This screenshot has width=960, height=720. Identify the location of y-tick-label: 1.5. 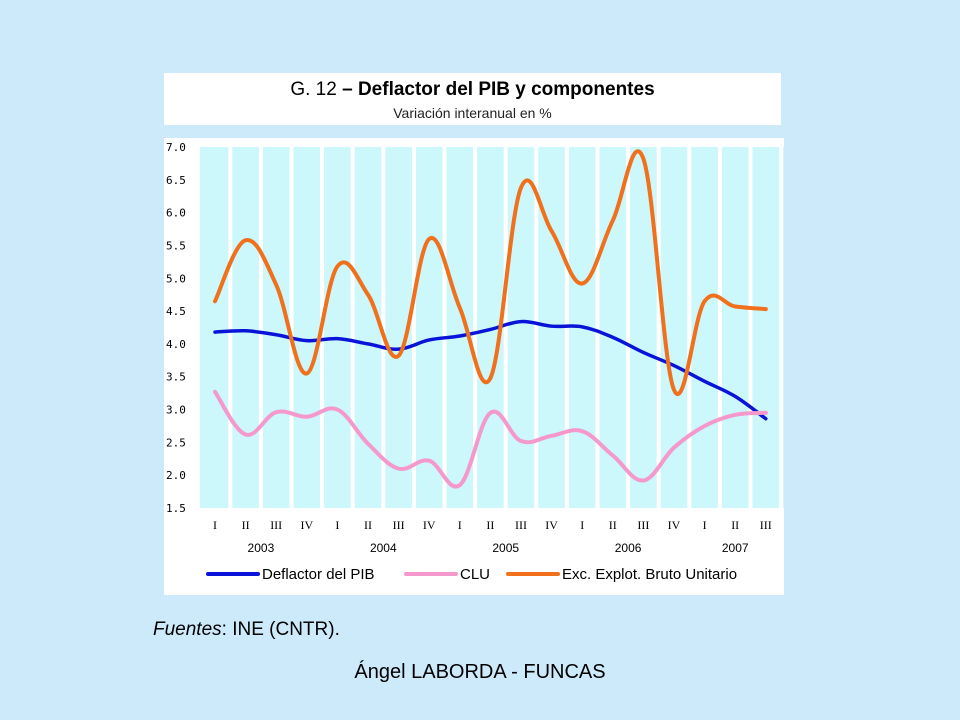
(176, 508).